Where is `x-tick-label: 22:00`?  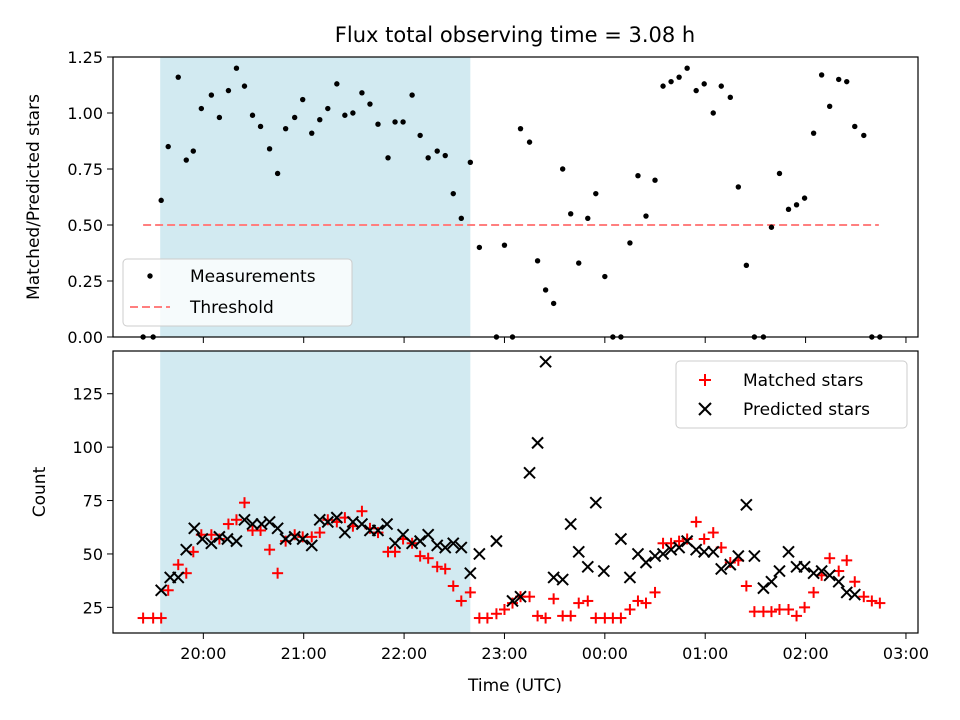 x-tick-label: 22:00 is located at coordinates (404, 653).